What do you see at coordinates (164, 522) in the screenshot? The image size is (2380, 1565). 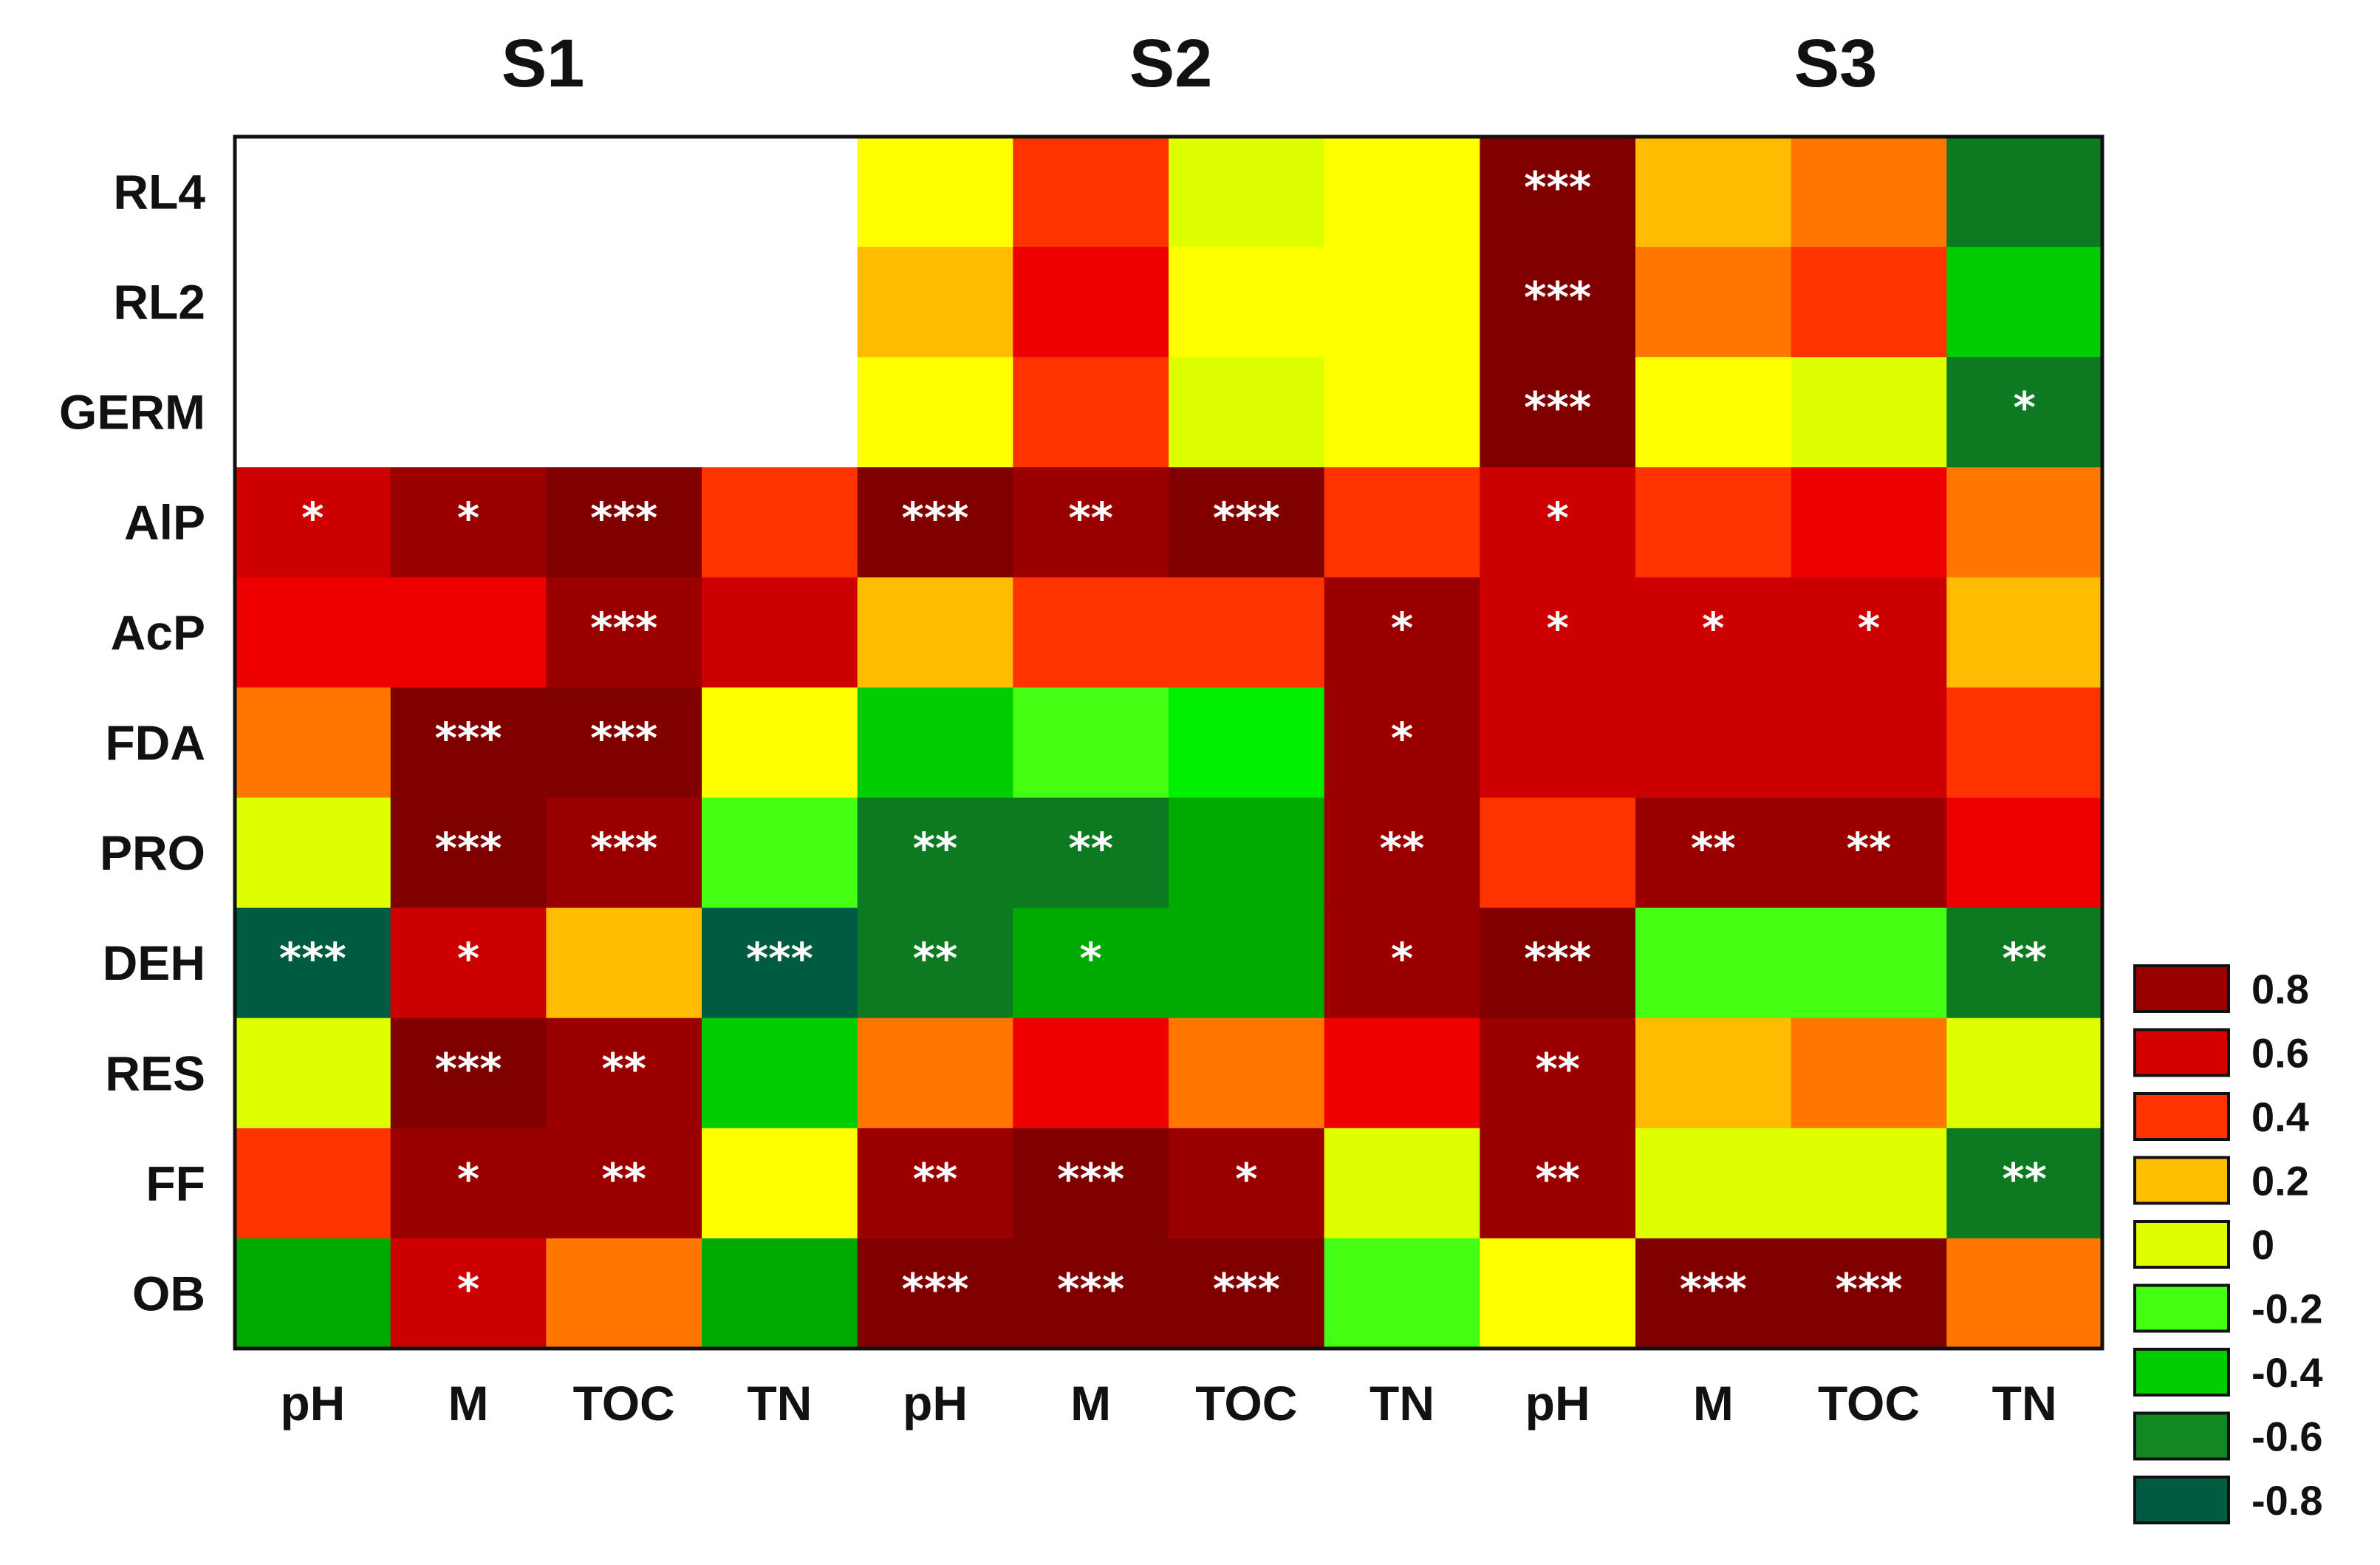 I see `row-label: AlP` at bounding box center [164, 522].